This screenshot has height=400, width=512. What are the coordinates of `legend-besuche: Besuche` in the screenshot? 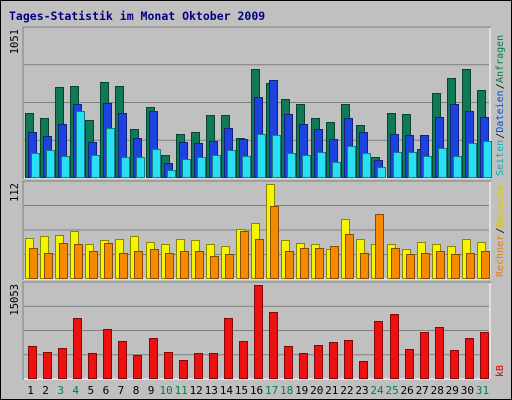 It's located at (500, 206).